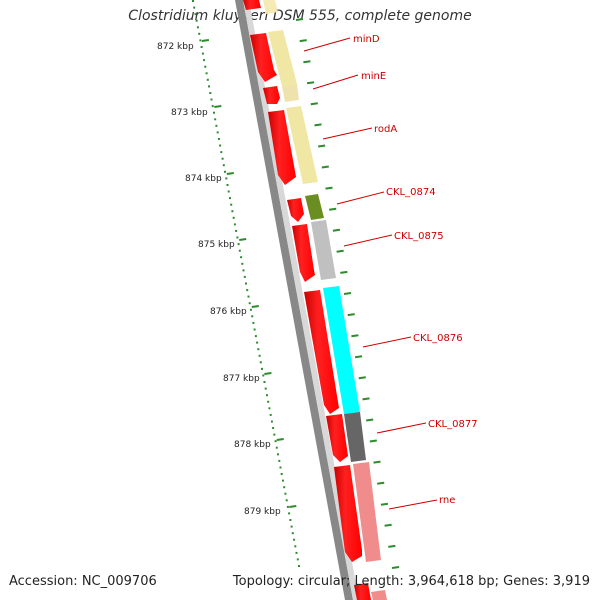 The width and height of the screenshot is (600, 600). What do you see at coordinates (175, 47) in the screenshot?
I see `kbp-label-872: 872 kbp` at bounding box center [175, 47].